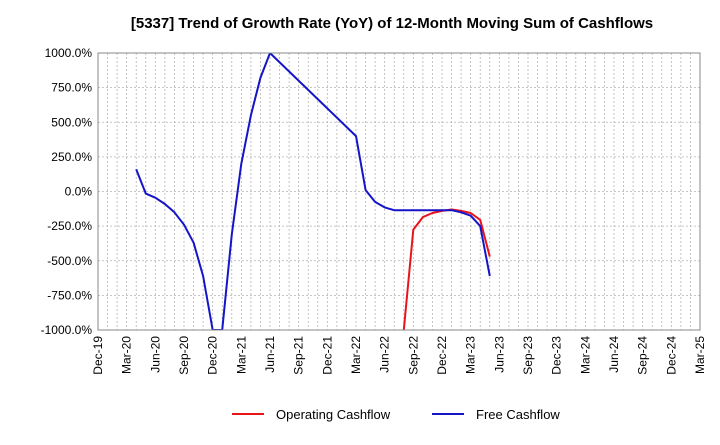  I want to click on x-tick-label: Dec-21, so click(327, 355).